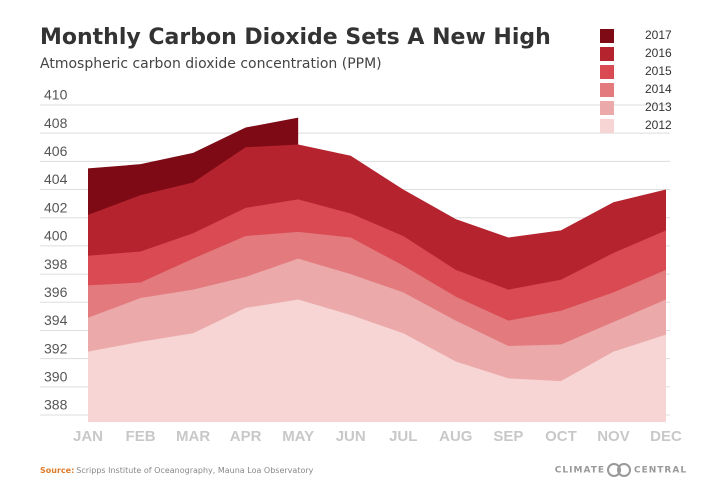 The image size is (720, 492). Describe the element at coordinates (660, 471) in the screenshot. I see `logo-text: CENTRAL` at that location.